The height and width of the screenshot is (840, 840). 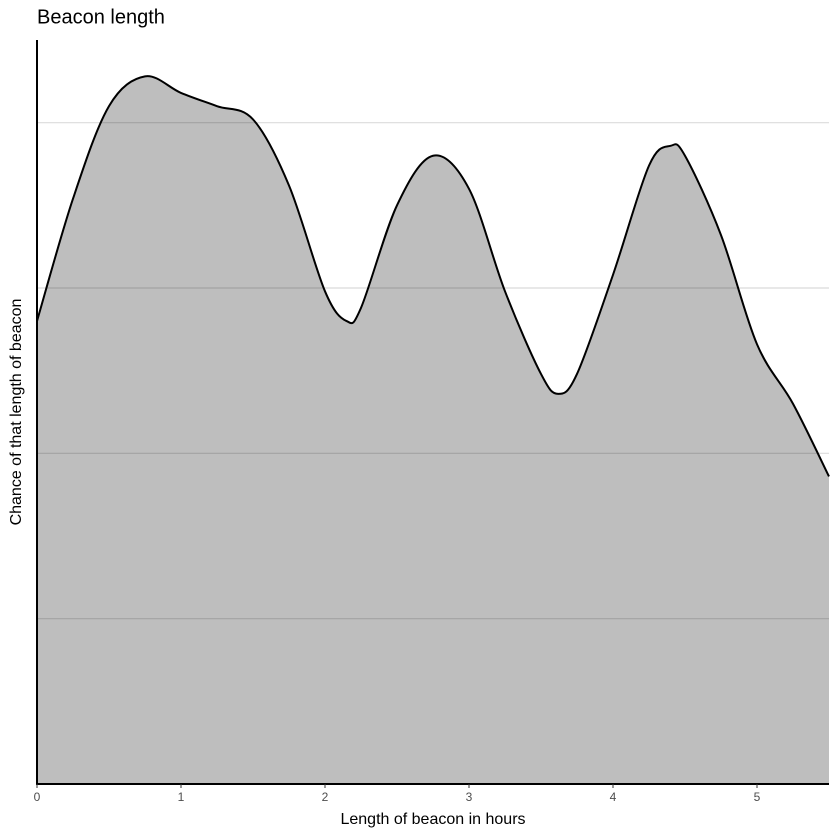 What do you see at coordinates (37, 797) in the screenshot?
I see `x-tick-label: 0` at bounding box center [37, 797].